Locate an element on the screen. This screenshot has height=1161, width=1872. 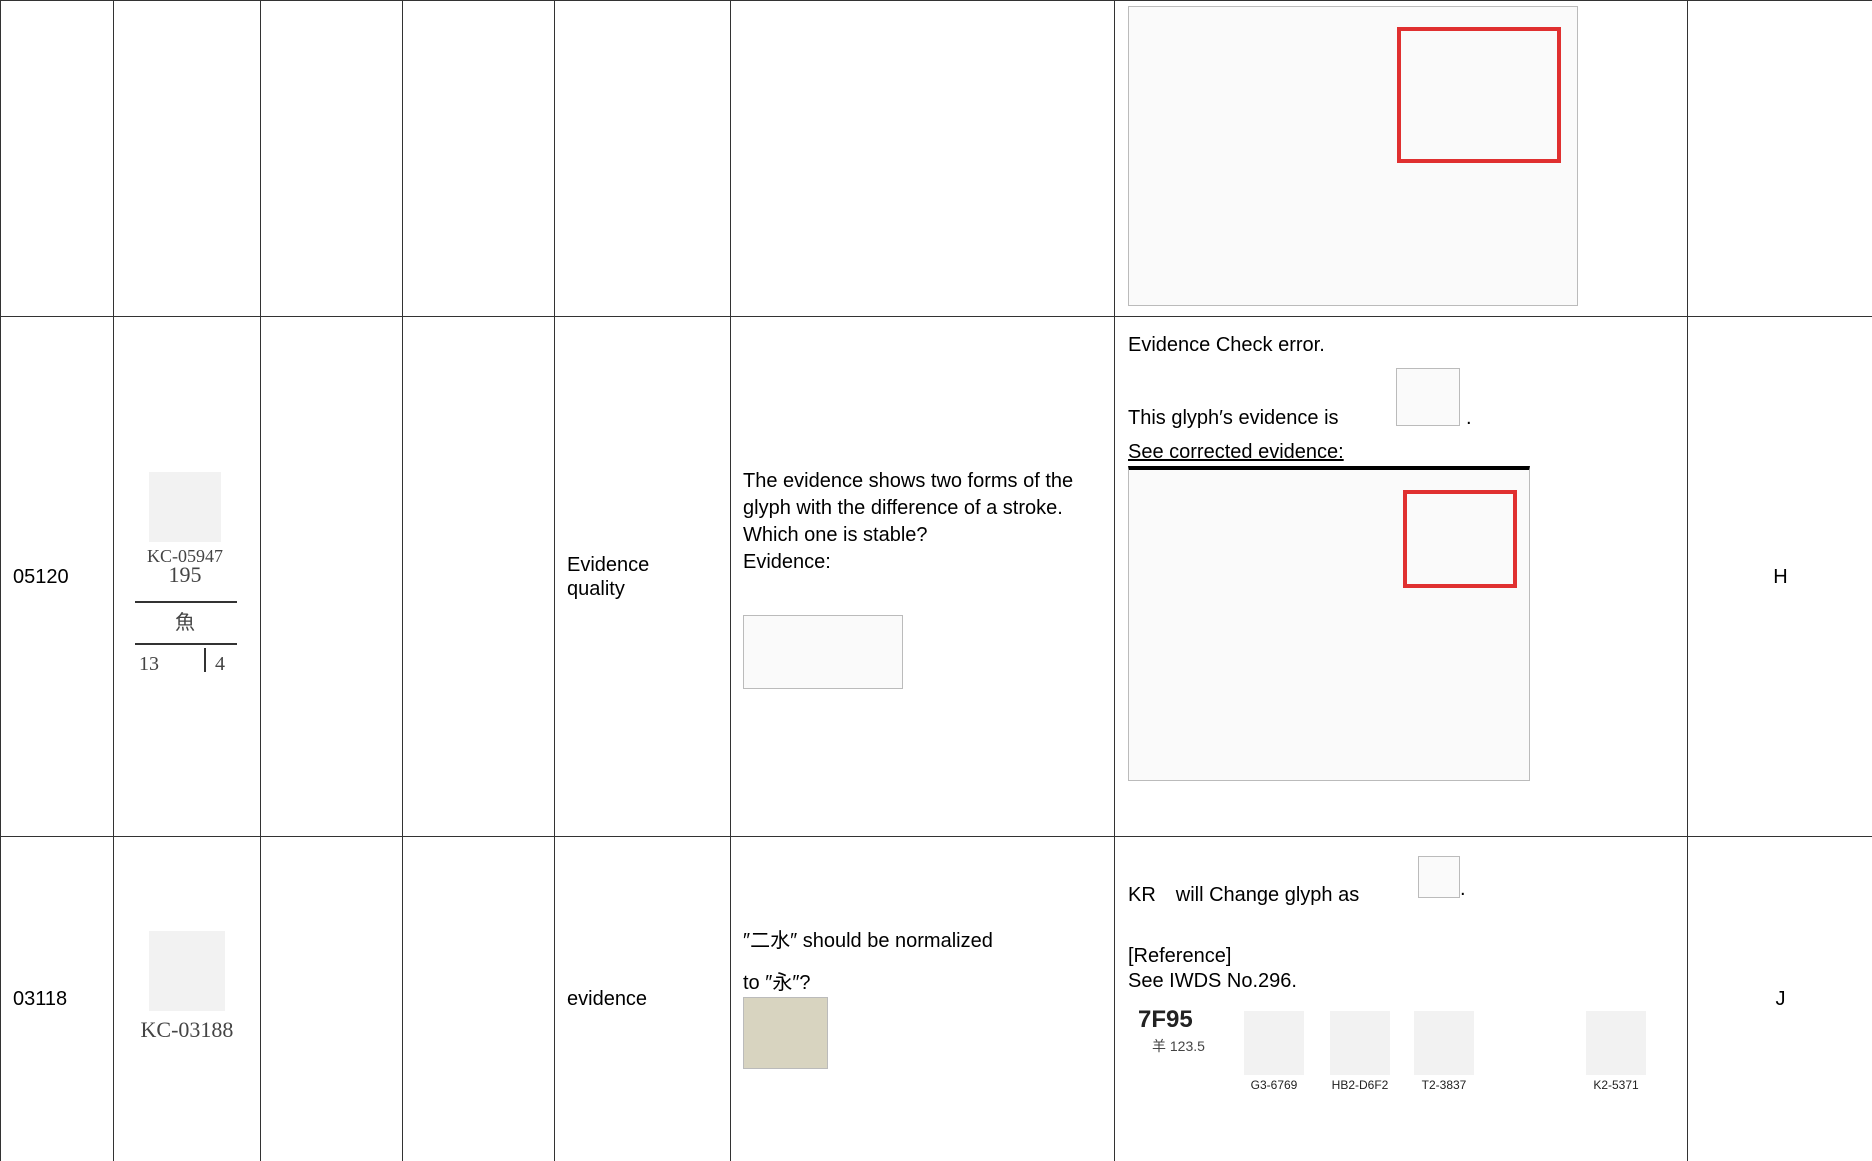
table-cell: evidence is located at coordinates (642, 998).